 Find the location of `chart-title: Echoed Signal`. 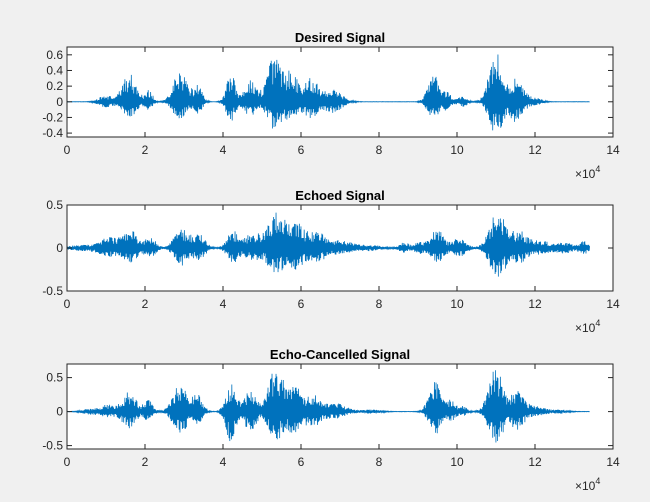

chart-title: Echoed Signal is located at coordinates (340, 195).